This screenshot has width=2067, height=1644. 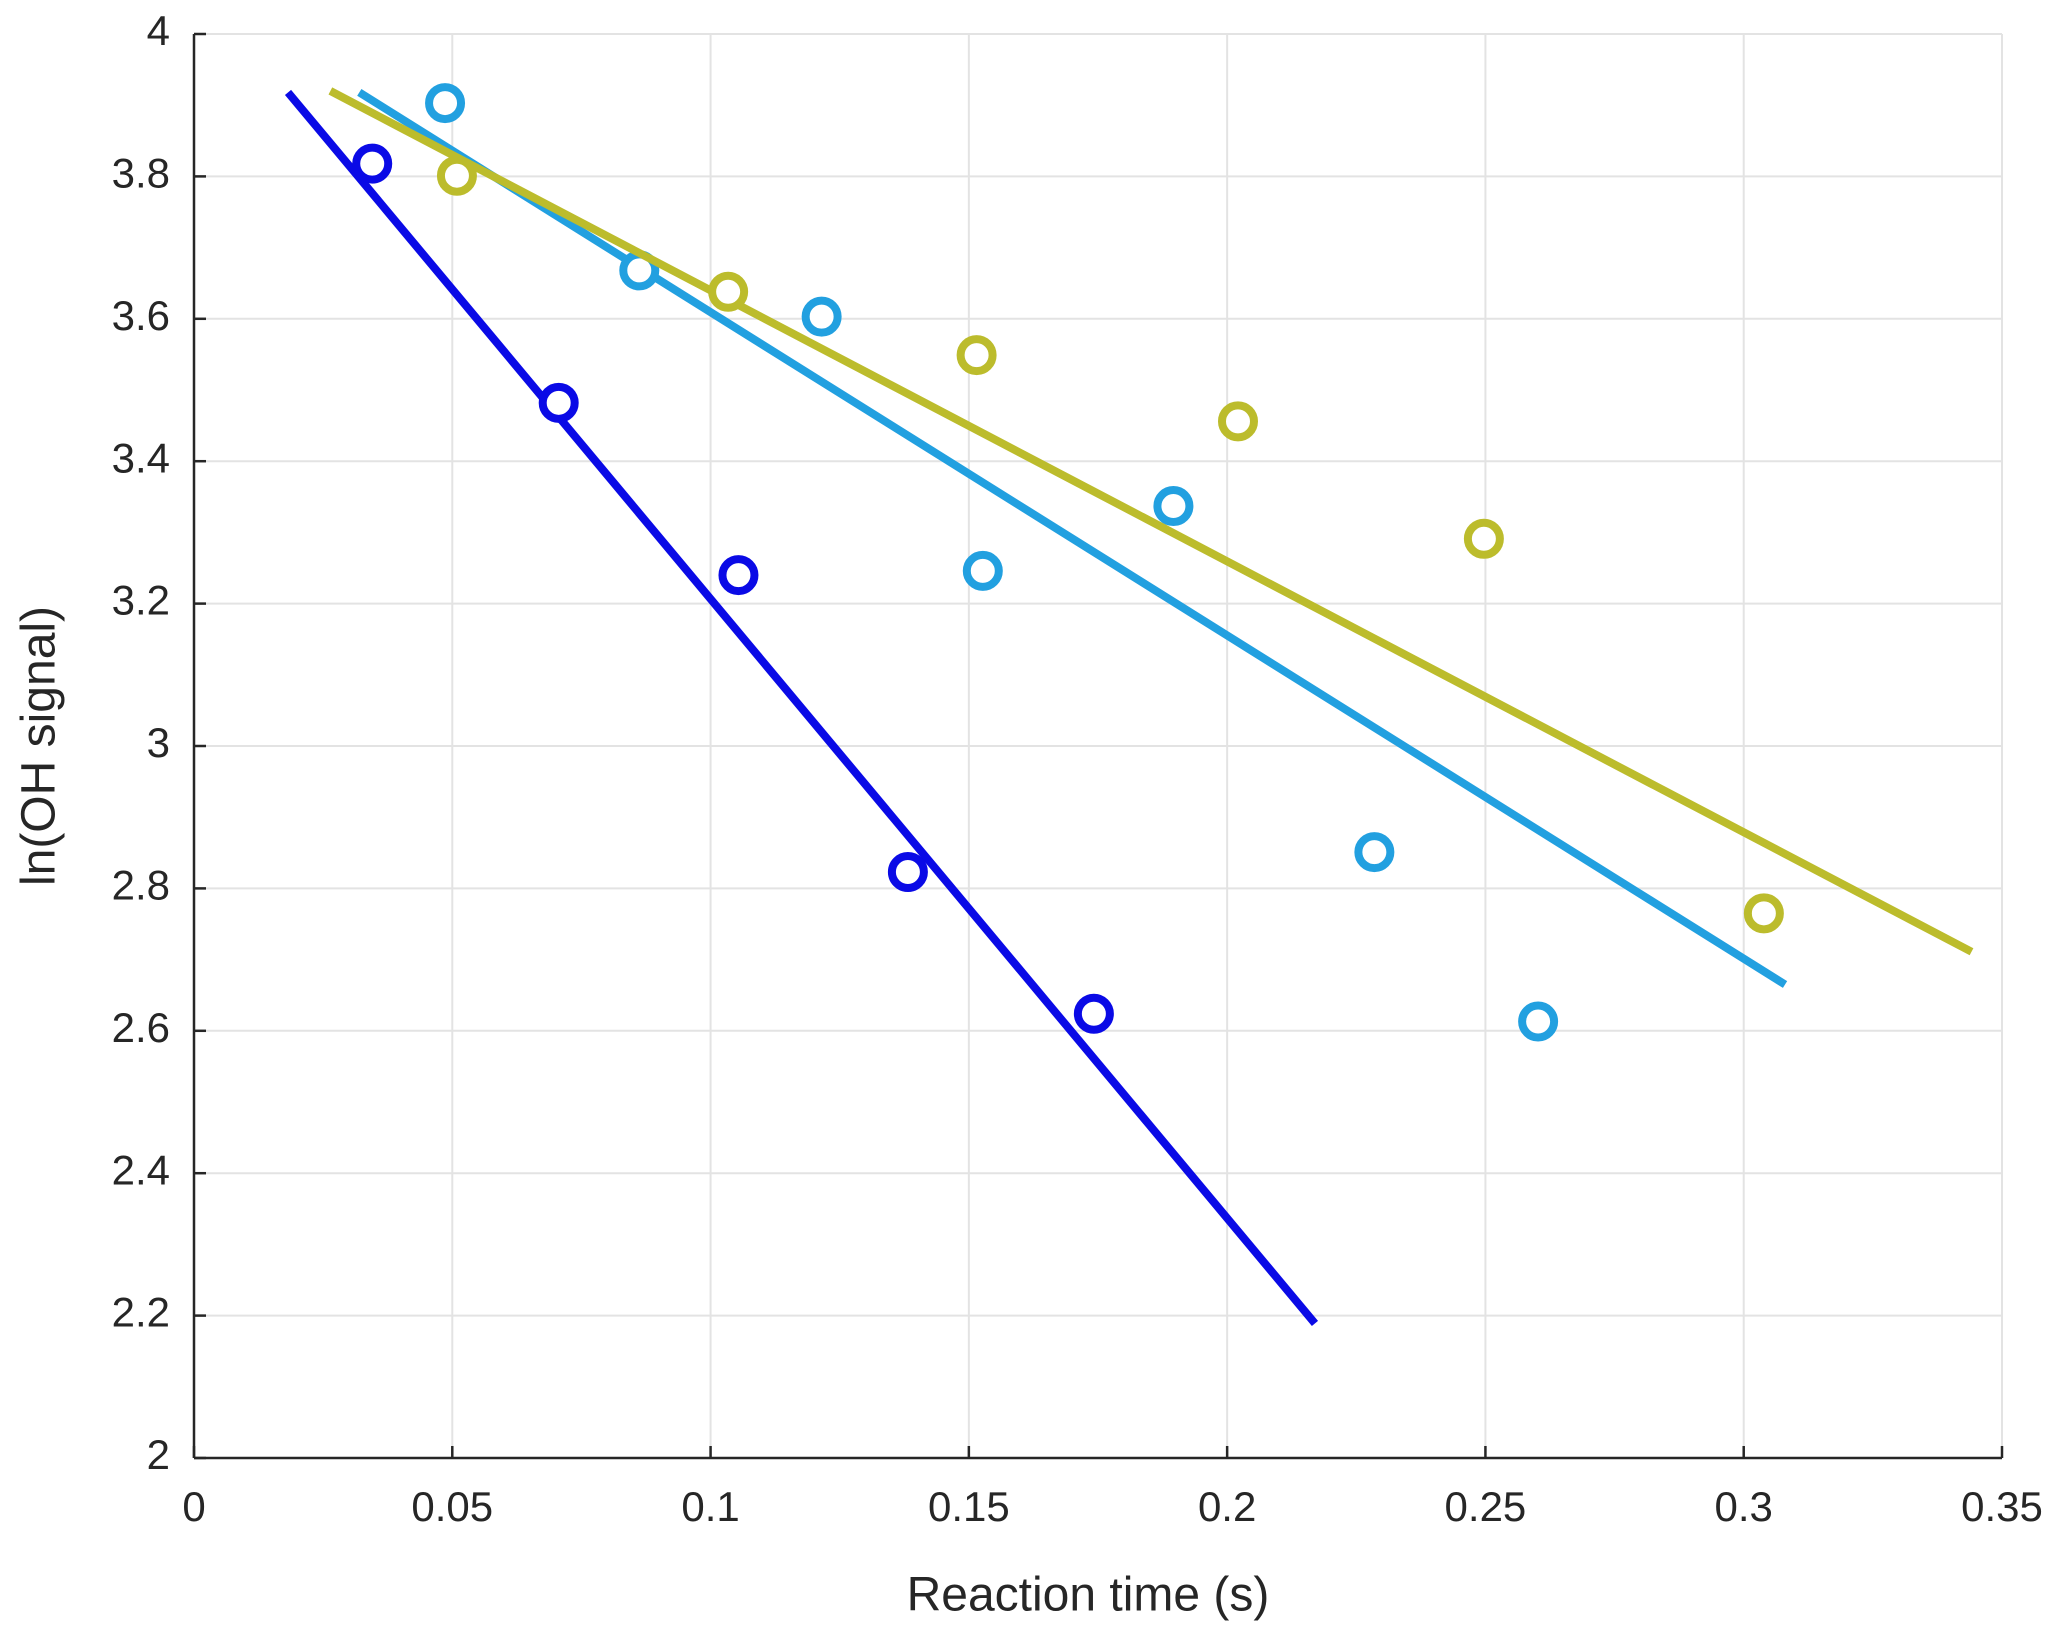 What do you see at coordinates (1227, 1506) in the screenshot?
I see `x-tick-label: 0.2` at bounding box center [1227, 1506].